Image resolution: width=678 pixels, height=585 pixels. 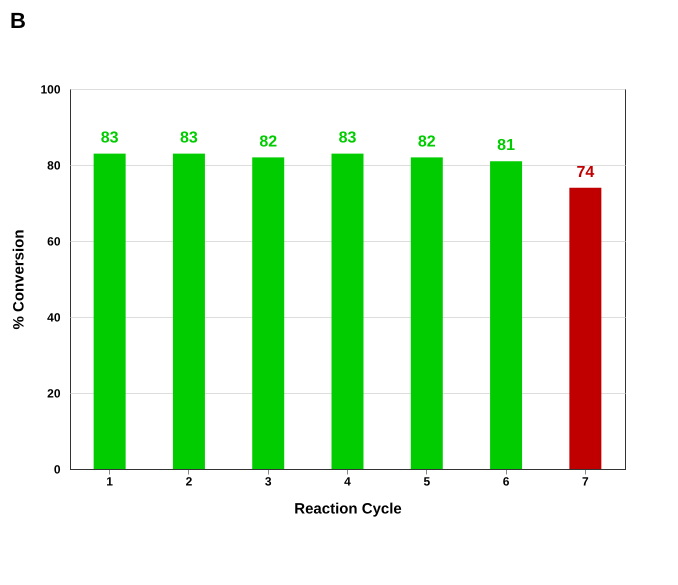 I want to click on y-tick-label: 80, so click(x=54, y=165).